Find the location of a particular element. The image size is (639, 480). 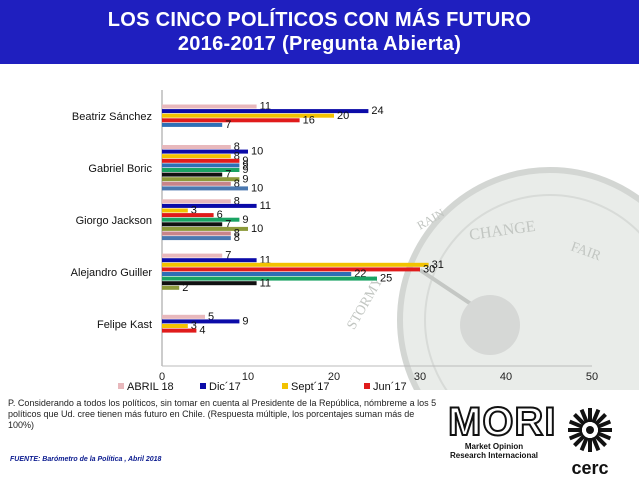

chart-title: LOS CINCO POLÍTICOS CON MÁS FUTURO is located at coordinates (319, 20).